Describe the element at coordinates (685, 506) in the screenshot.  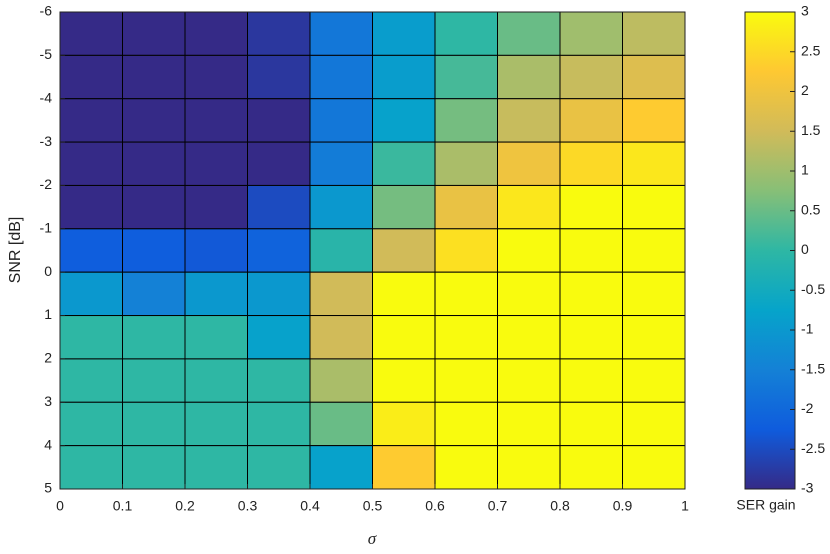
I see `x-tick-label: 1` at that location.